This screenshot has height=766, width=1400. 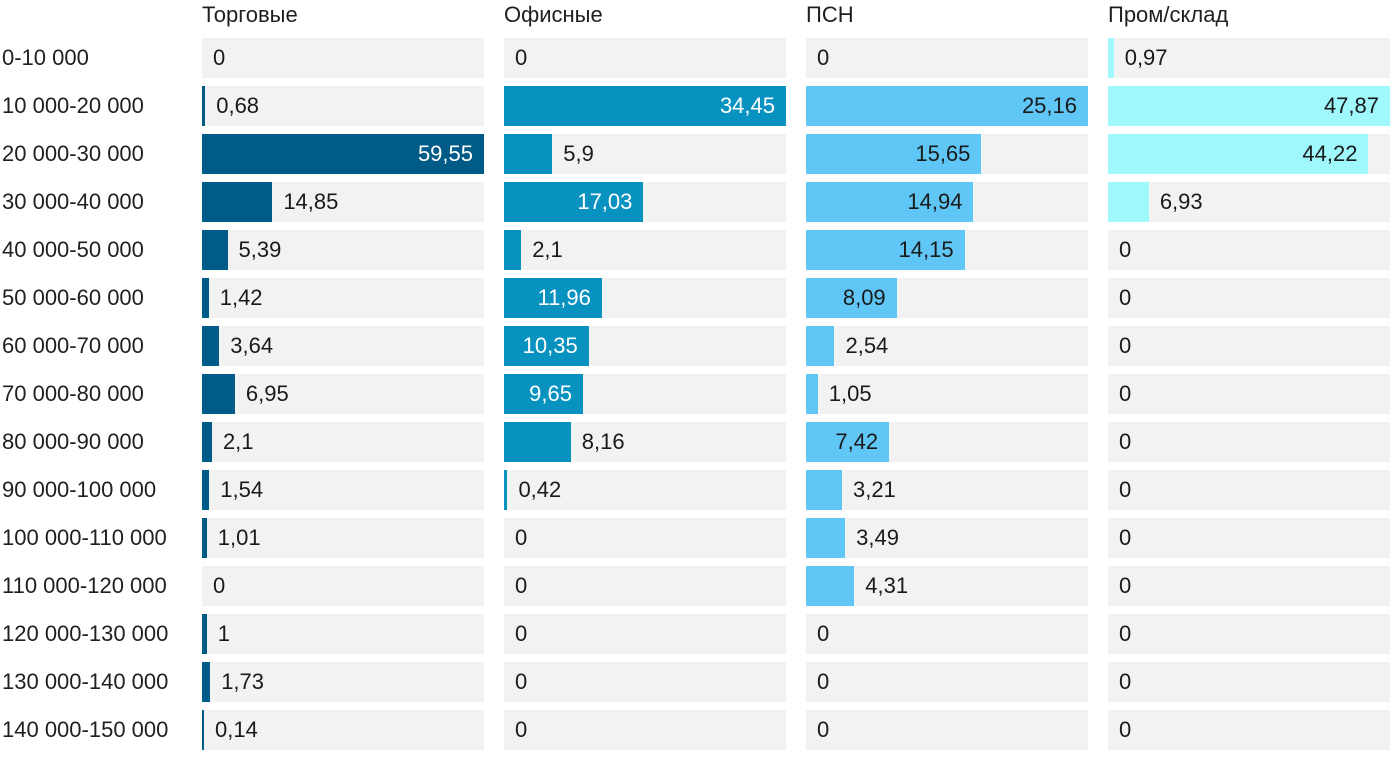 I want to click on row-label: 0-10 000, so click(x=45, y=57).